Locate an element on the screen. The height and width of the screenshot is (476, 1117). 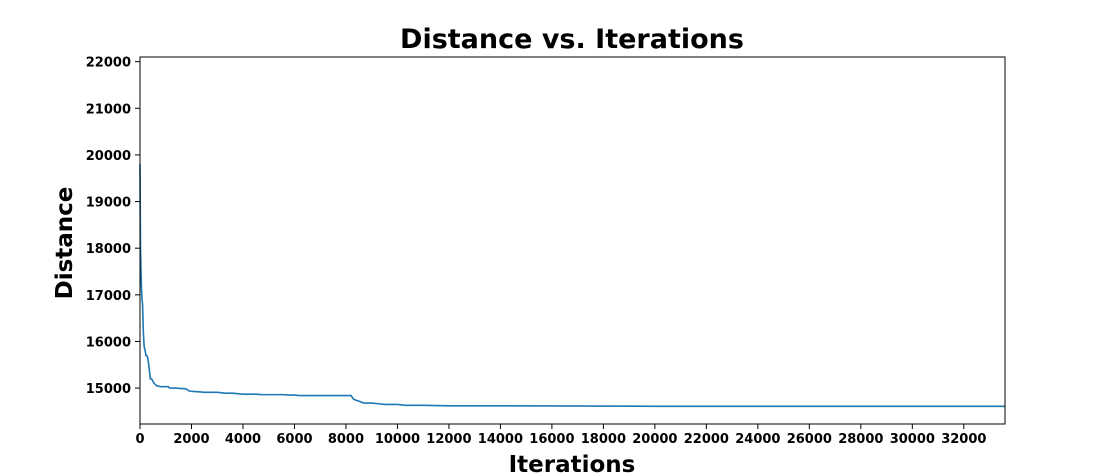
x-tick-label: 18000 is located at coordinates (603, 439).